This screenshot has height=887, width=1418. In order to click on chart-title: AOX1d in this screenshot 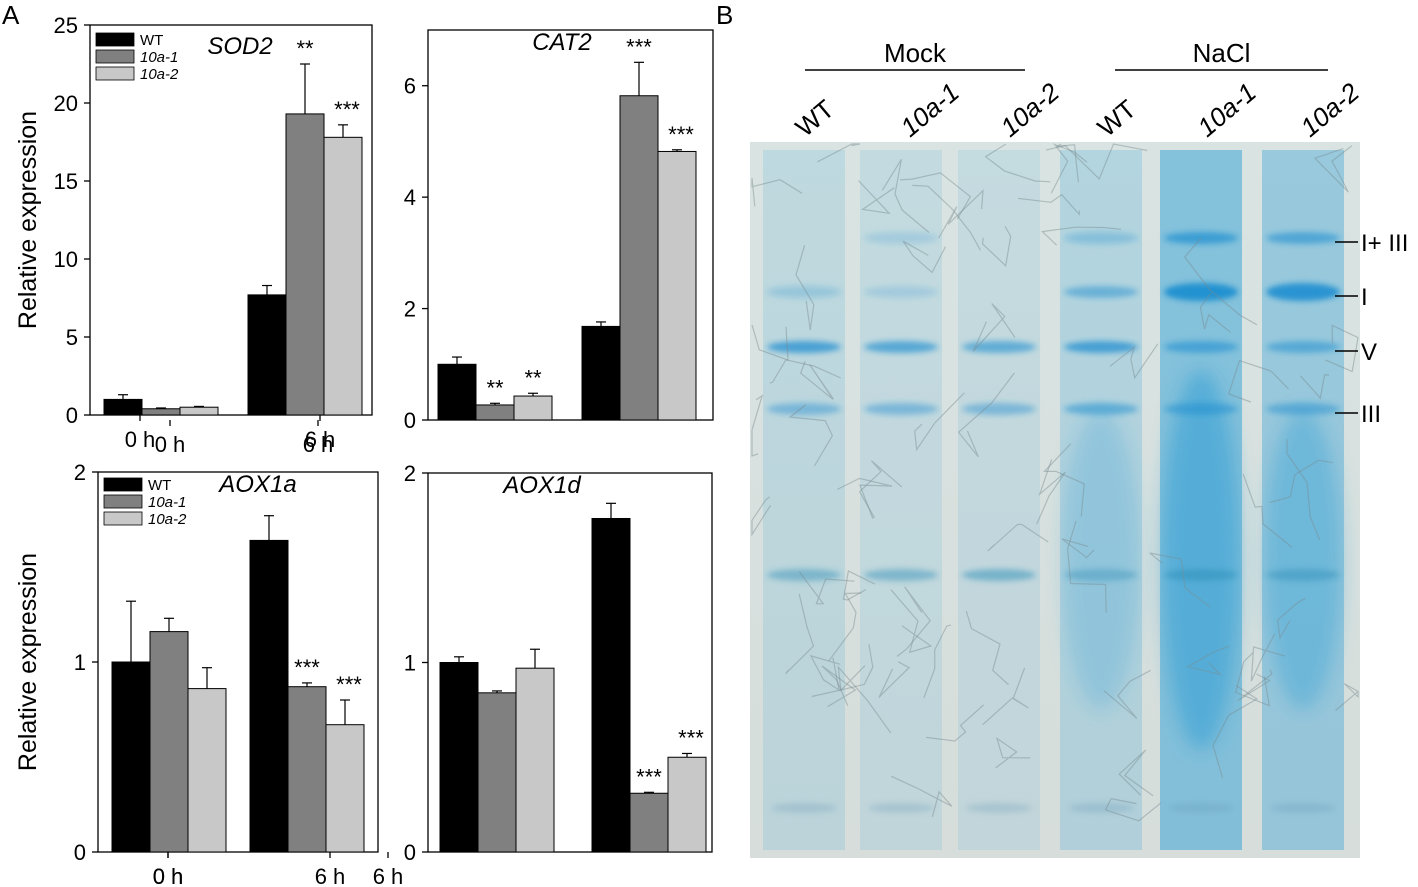, I will do `click(541, 485)`.